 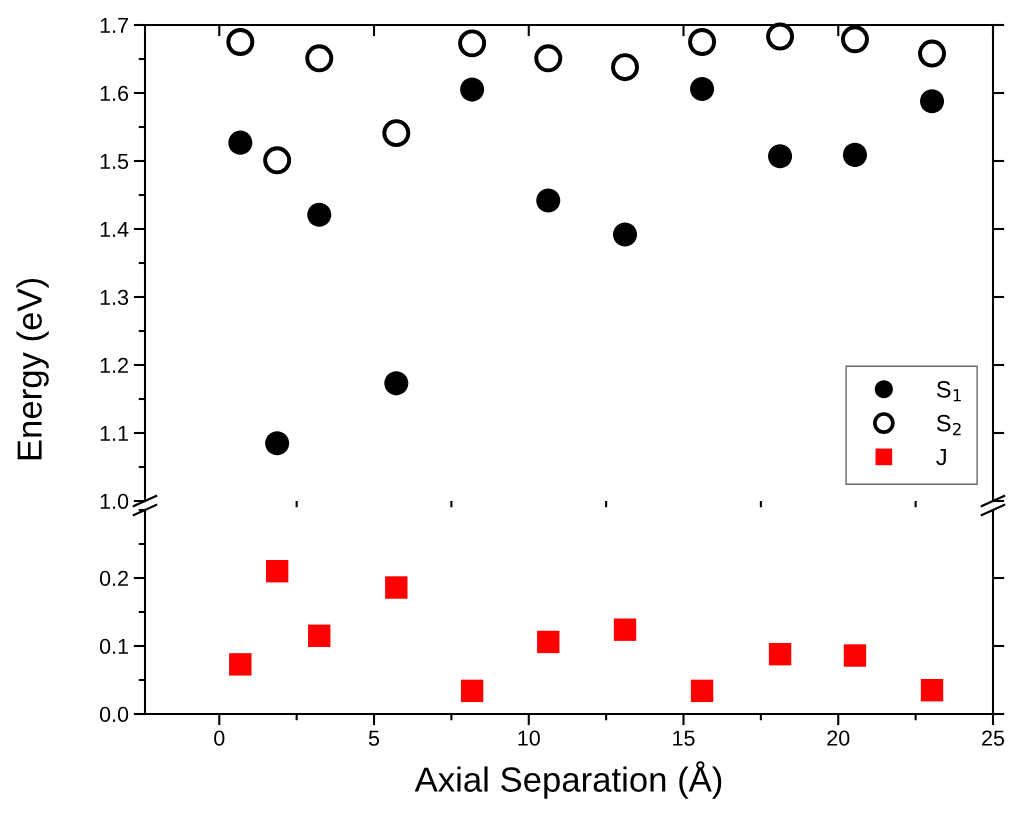 What do you see at coordinates (941, 457) in the screenshot?
I see `legend-label: J` at bounding box center [941, 457].